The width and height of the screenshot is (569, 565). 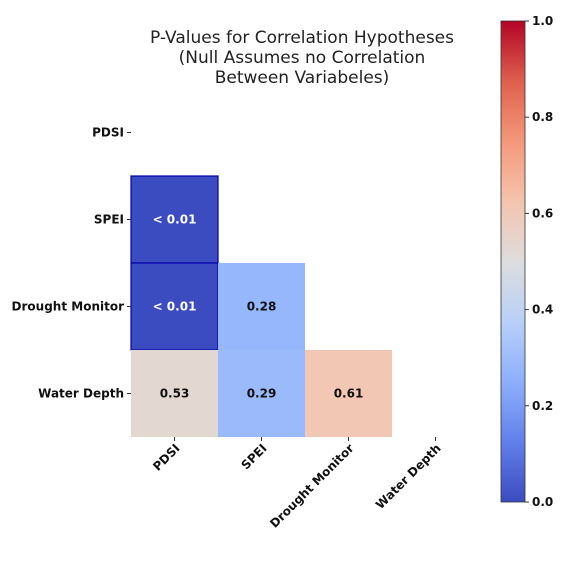 I want to click on colorbar-tick-label: 0.4, so click(x=542, y=310).